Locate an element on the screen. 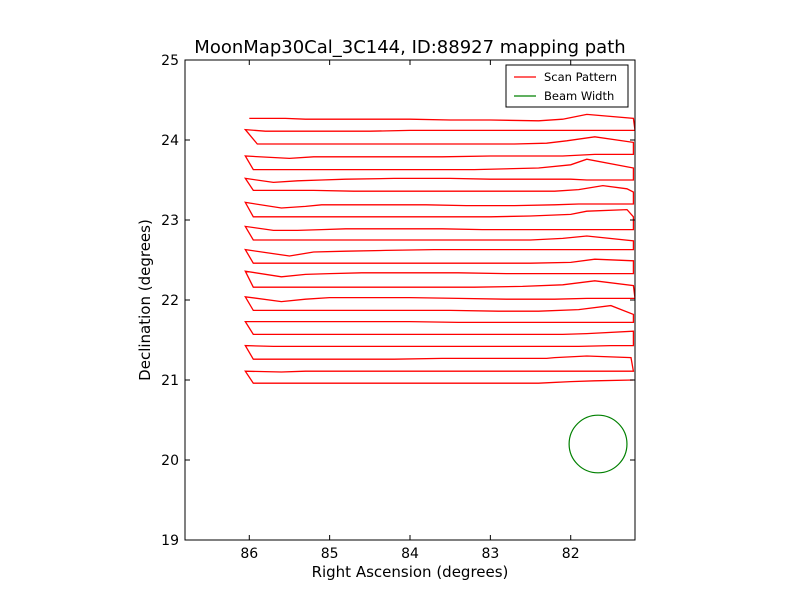 Image resolution: width=800 pixels, height=600 pixels. y-tick-label: 20 is located at coordinates (170, 461).